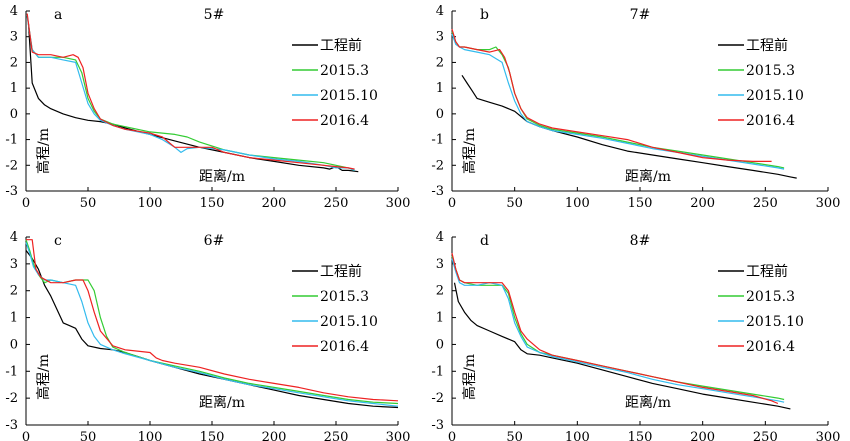 The width and height of the screenshot is (850, 441). I want to click on panel-title: 8#, so click(640, 241).